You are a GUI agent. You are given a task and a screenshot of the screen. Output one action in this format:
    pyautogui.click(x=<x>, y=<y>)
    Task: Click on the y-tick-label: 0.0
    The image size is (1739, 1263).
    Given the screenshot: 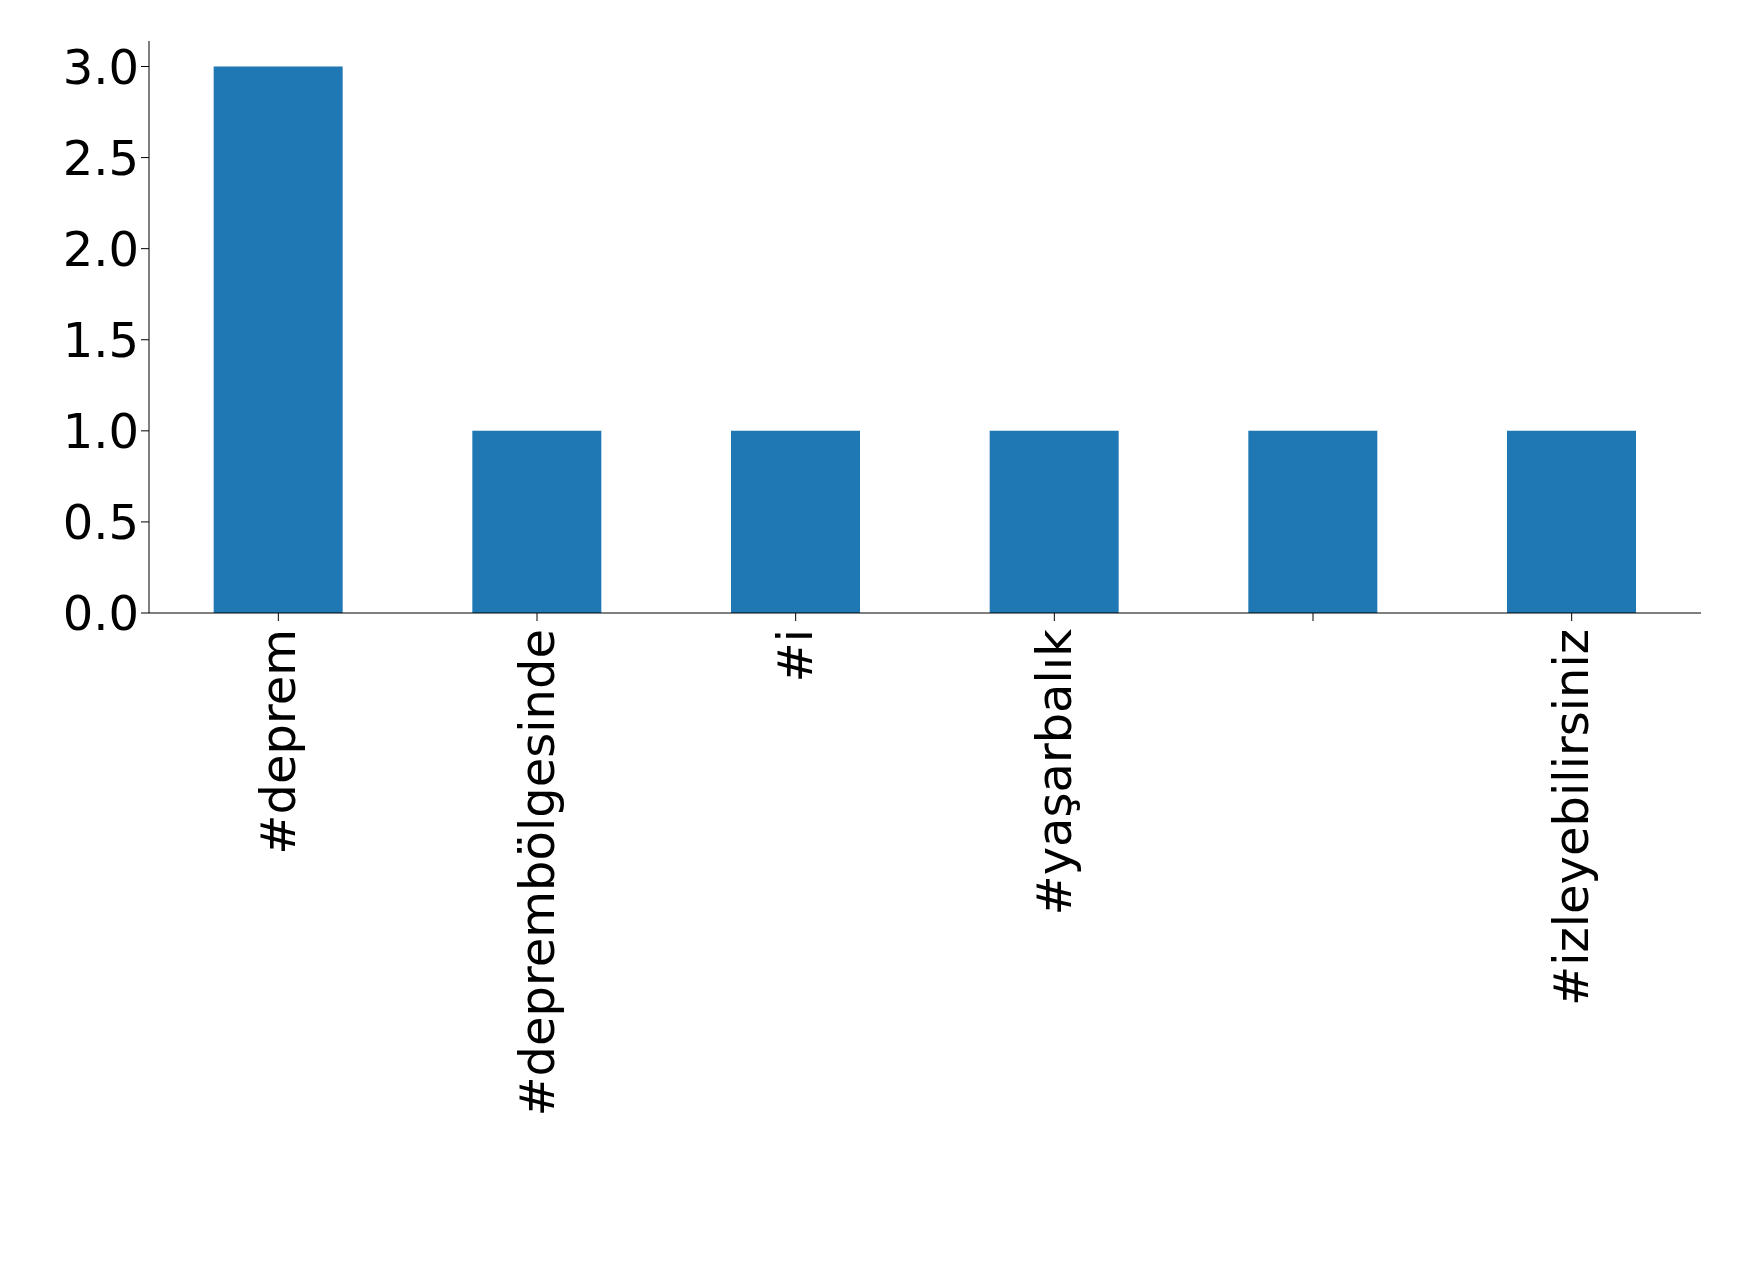 What is the action you would take?
    pyautogui.click(x=100, y=613)
    